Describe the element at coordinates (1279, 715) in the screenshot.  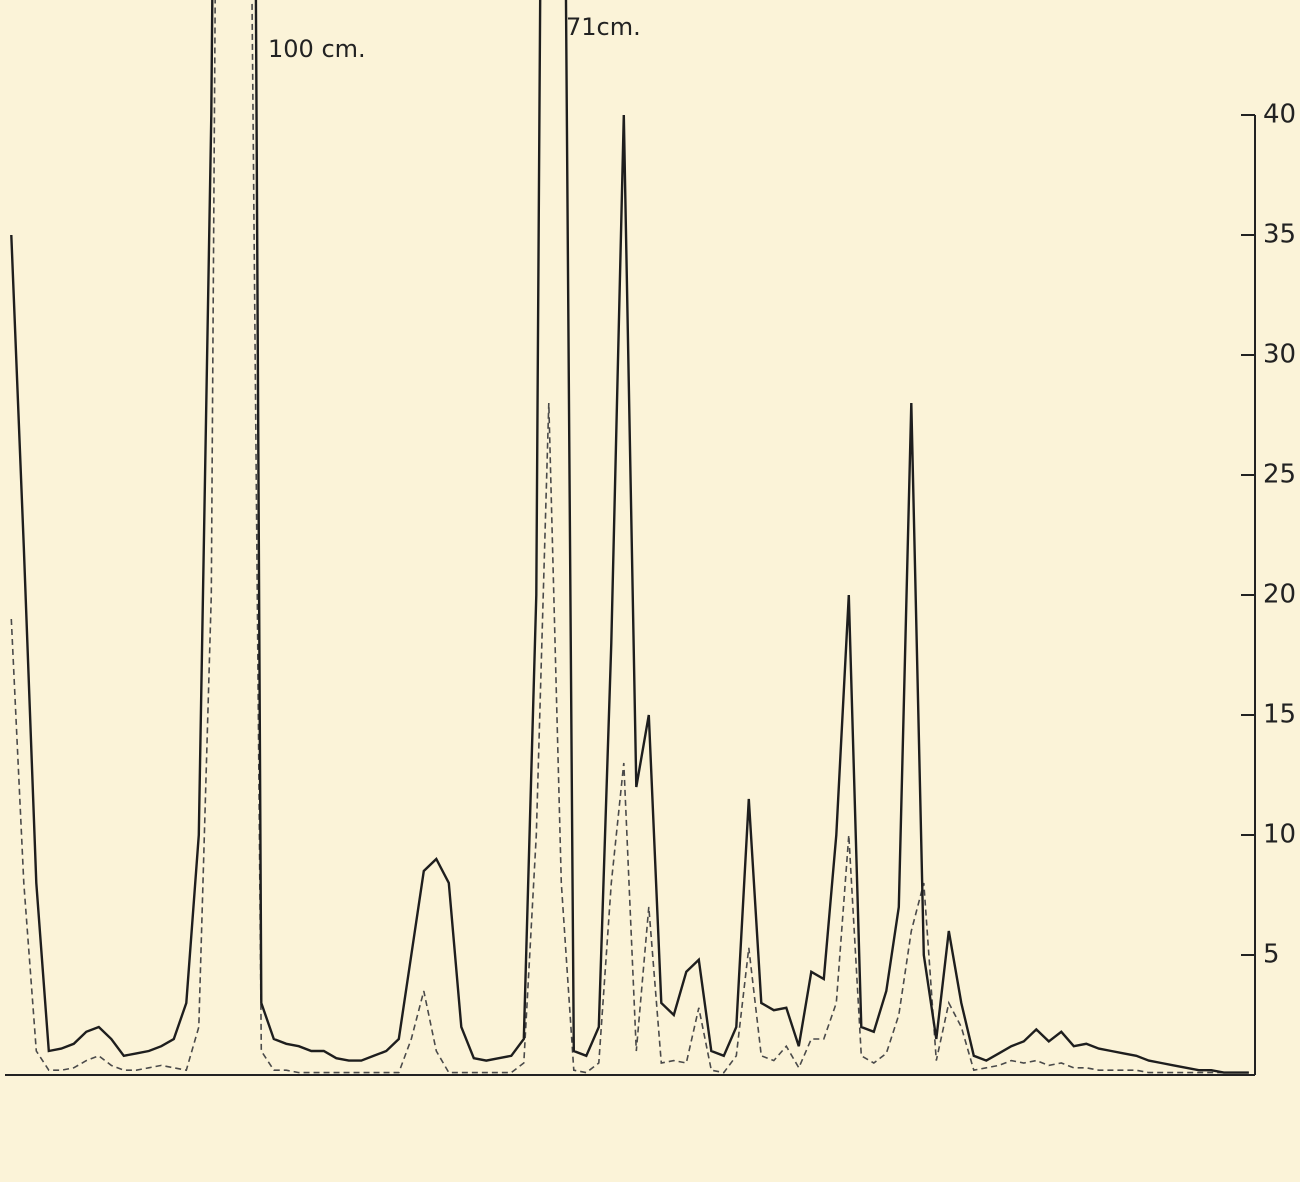
I see `y-tick-label: 15` at that location.